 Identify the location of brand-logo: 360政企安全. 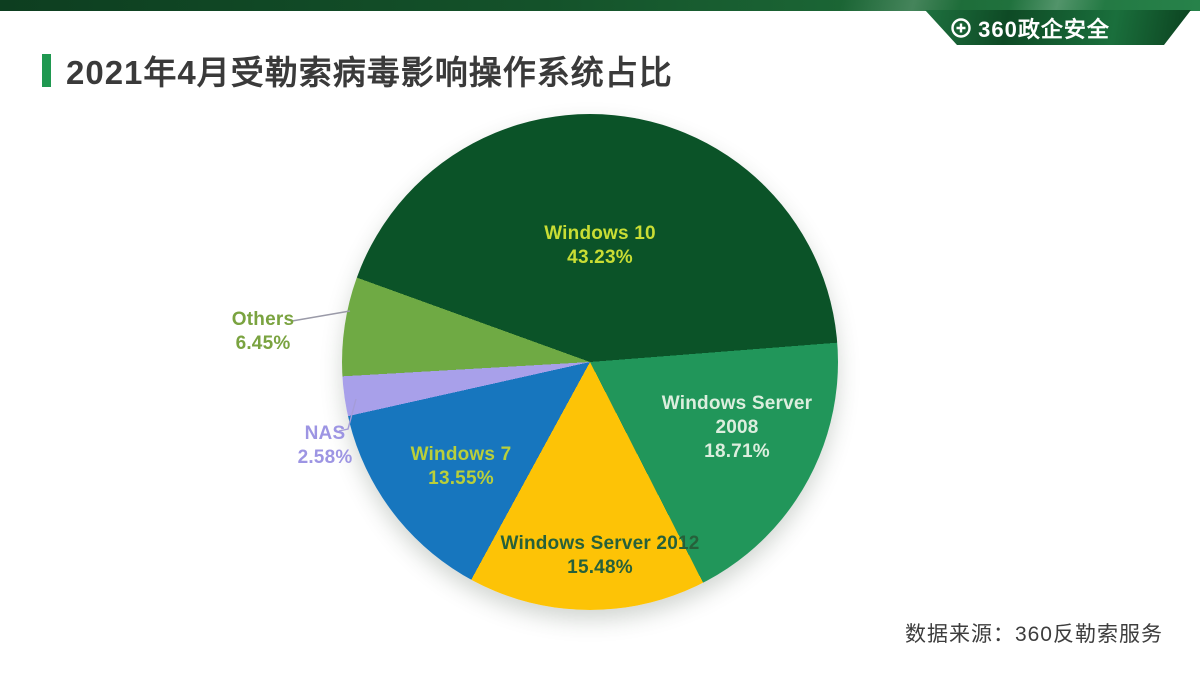
(1030, 28).